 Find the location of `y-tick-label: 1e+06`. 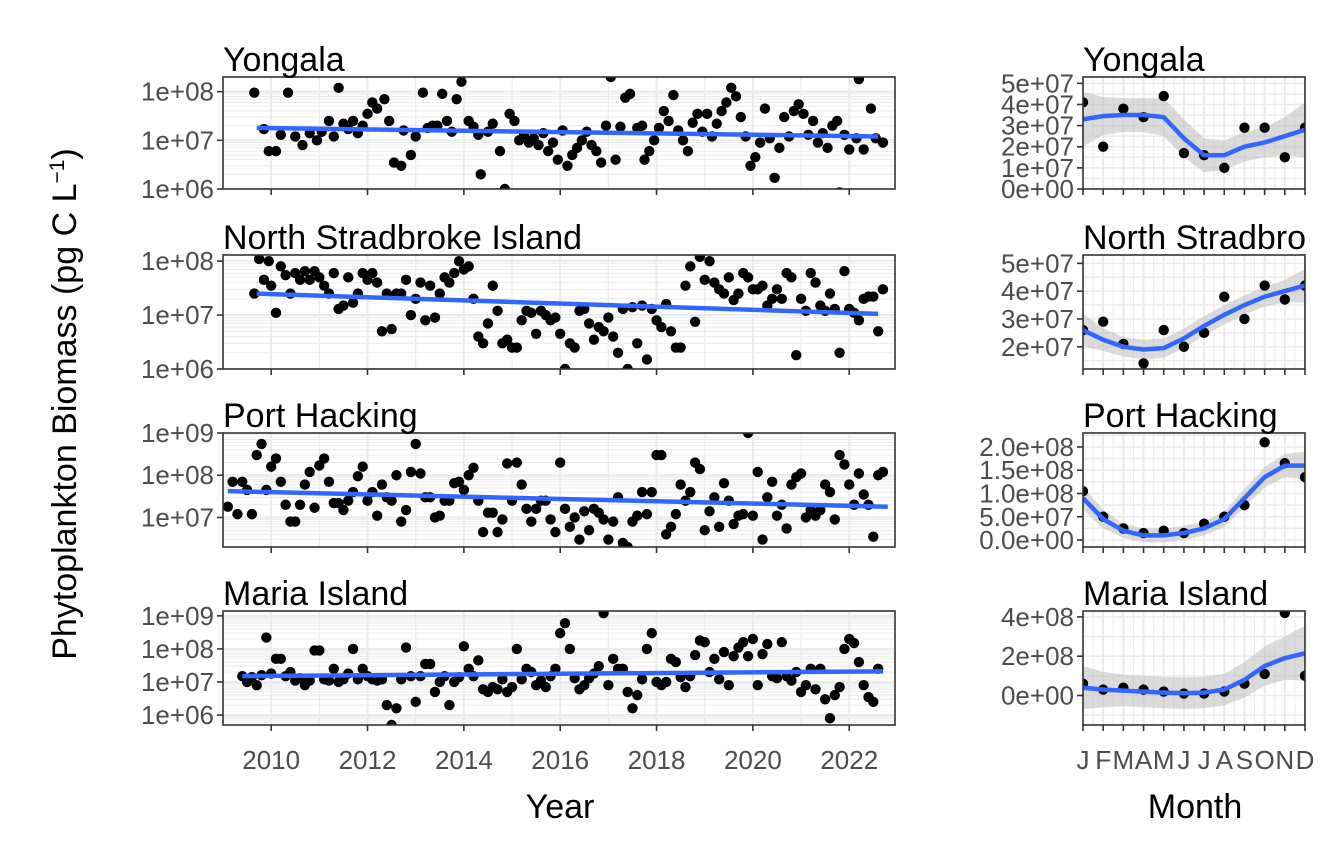

y-tick-label: 1e+06 is located at coordinates (177, 189).